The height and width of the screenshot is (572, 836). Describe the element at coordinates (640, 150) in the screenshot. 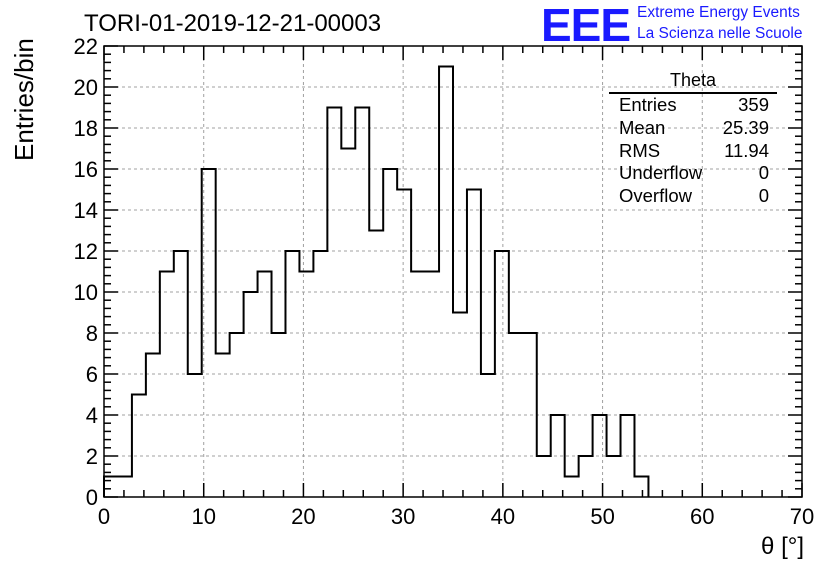

I see `stats-label: RMS` at that location.